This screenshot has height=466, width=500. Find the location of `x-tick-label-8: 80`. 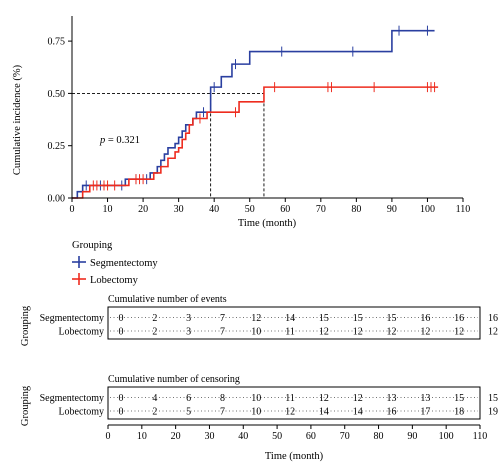

x-tick-label-8: 80 is located at coordinates (356, 209).